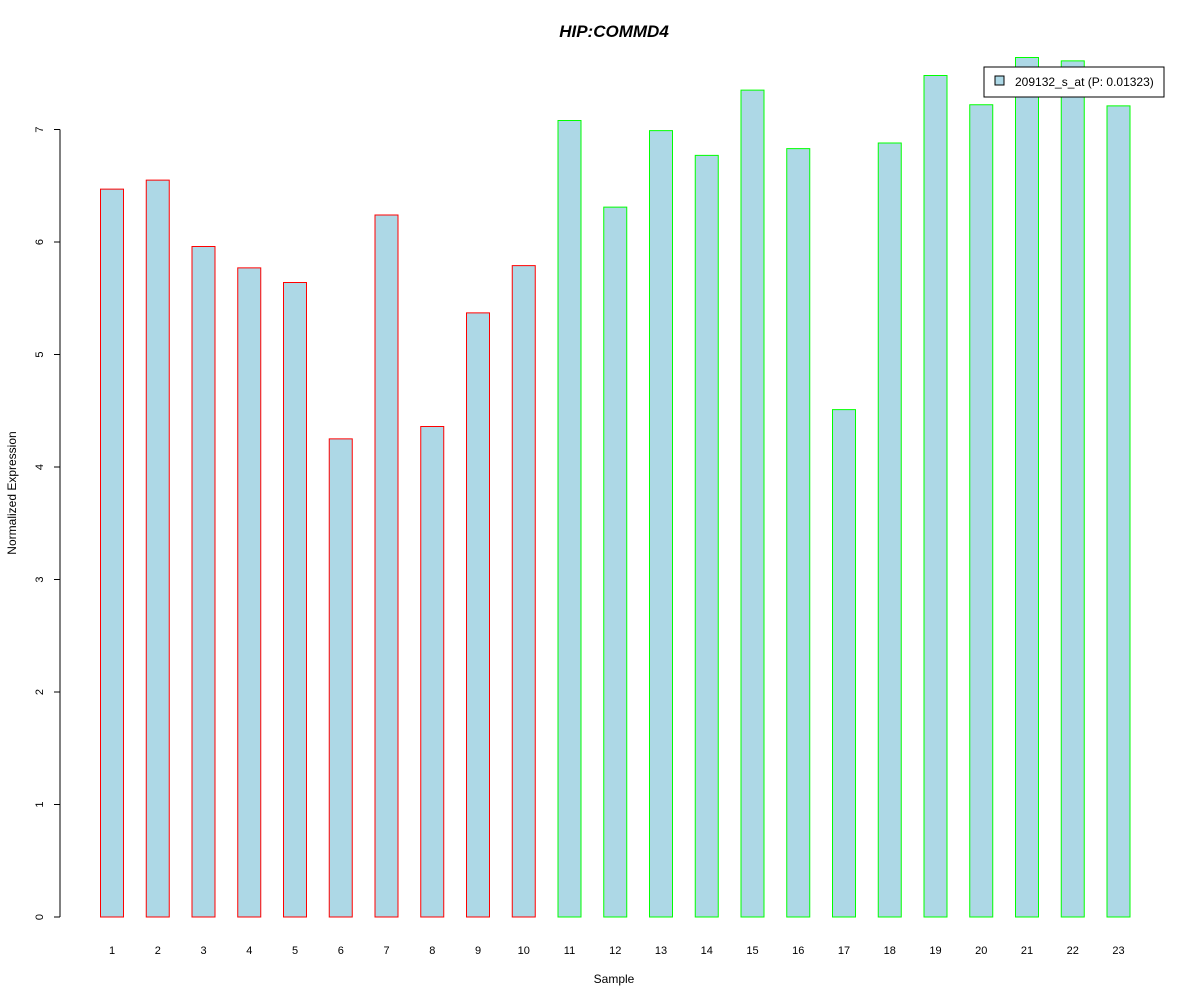  I want to click on x-tick-label: 23, so click(1118, 951).